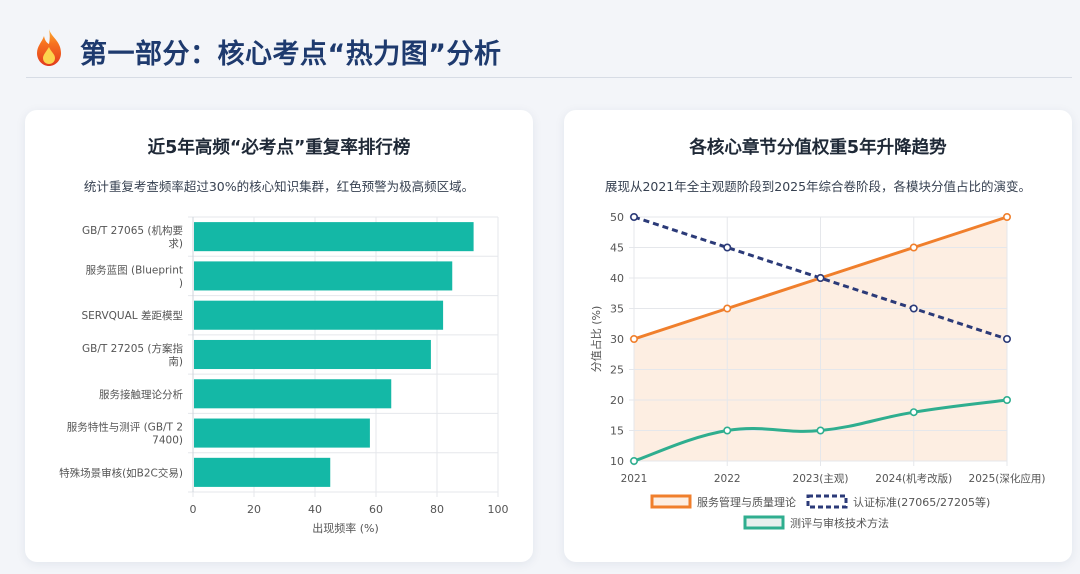  Describe the element at coordinates (549, 52) in the screenshot. I see `page-header: 第一部分：核心考点“热力图”分析` at that location.